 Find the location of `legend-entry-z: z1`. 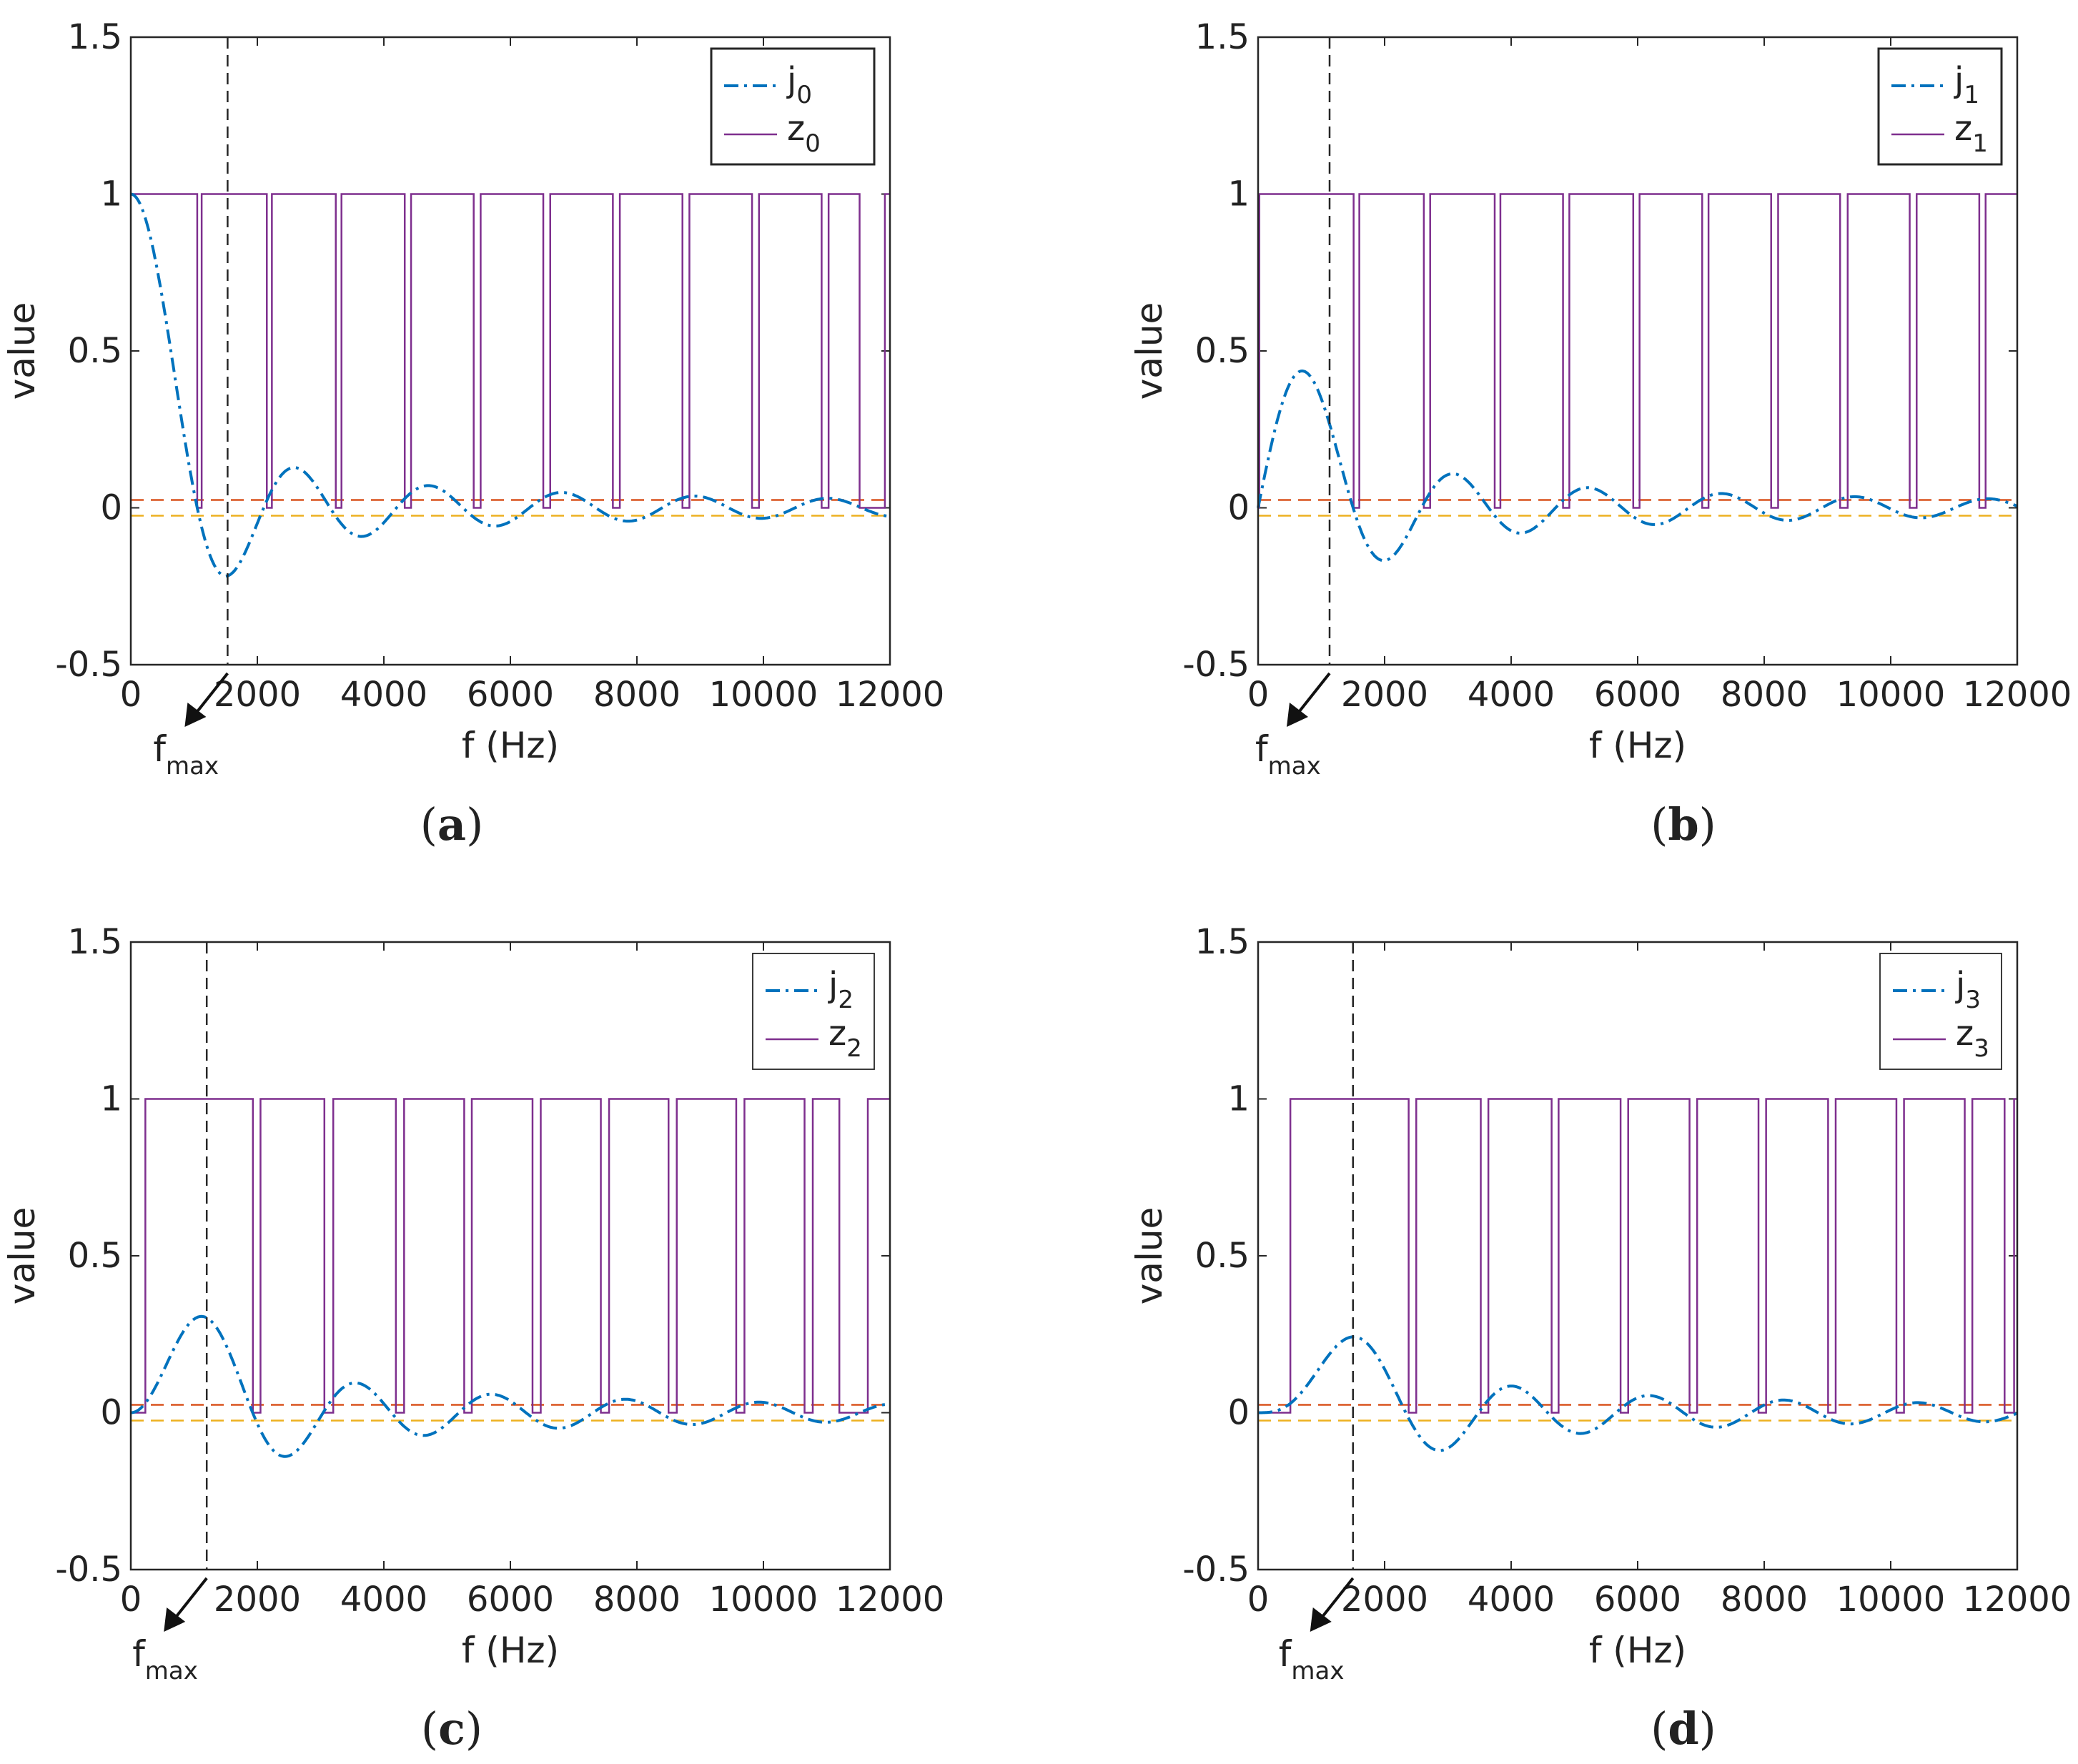

legend-entry-z: z1 is located at coordinates (1971, 133).